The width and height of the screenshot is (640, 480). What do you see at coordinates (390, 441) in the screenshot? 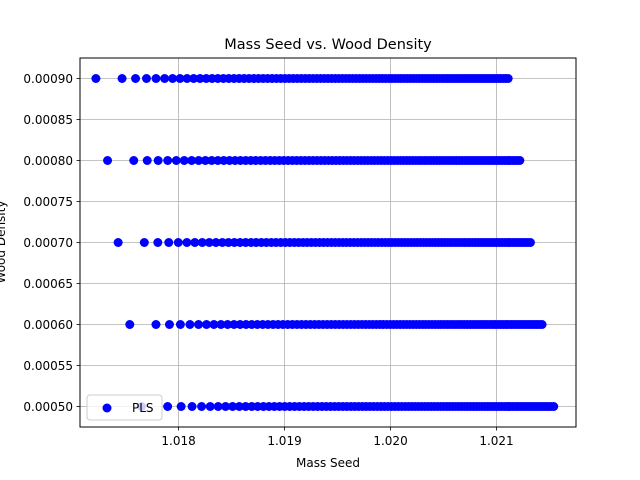
I see `x-tick-label: 1.020` at bounding box center [390, 441].